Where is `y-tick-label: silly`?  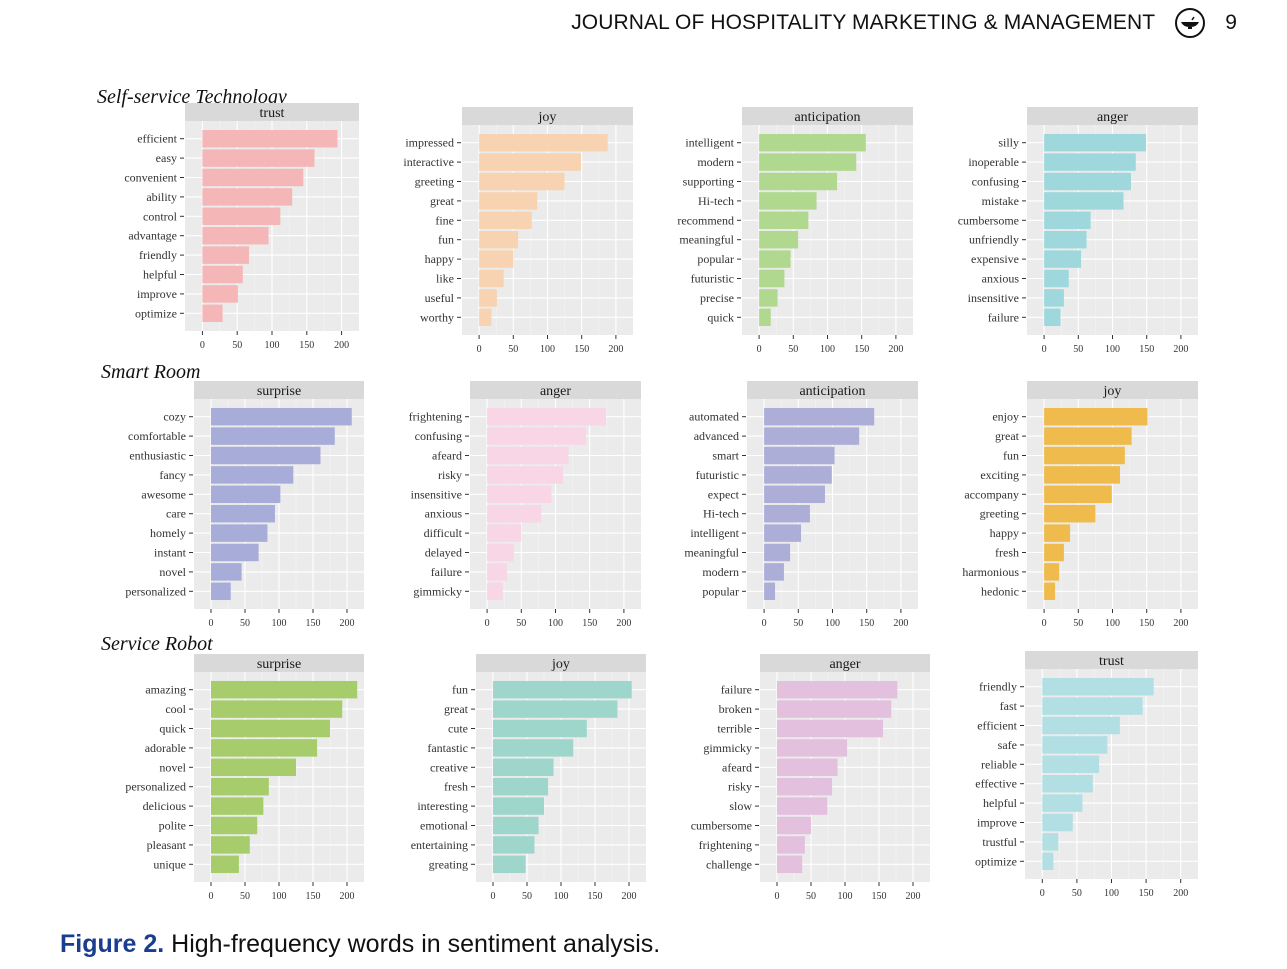 y-tick-label: silly is located at coordinates (1008, 143).